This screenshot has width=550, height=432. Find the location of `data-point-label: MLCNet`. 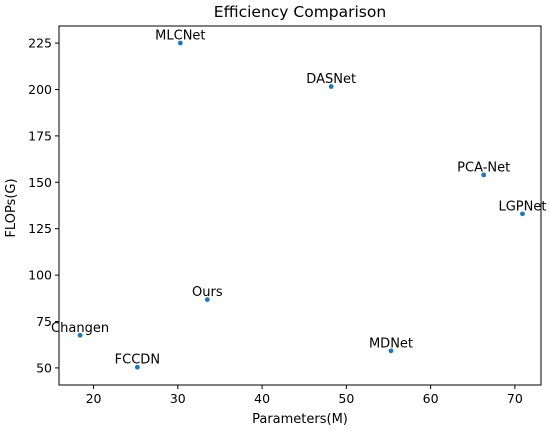

data-point-label: MLCNet is located at coordinates (180, 36).